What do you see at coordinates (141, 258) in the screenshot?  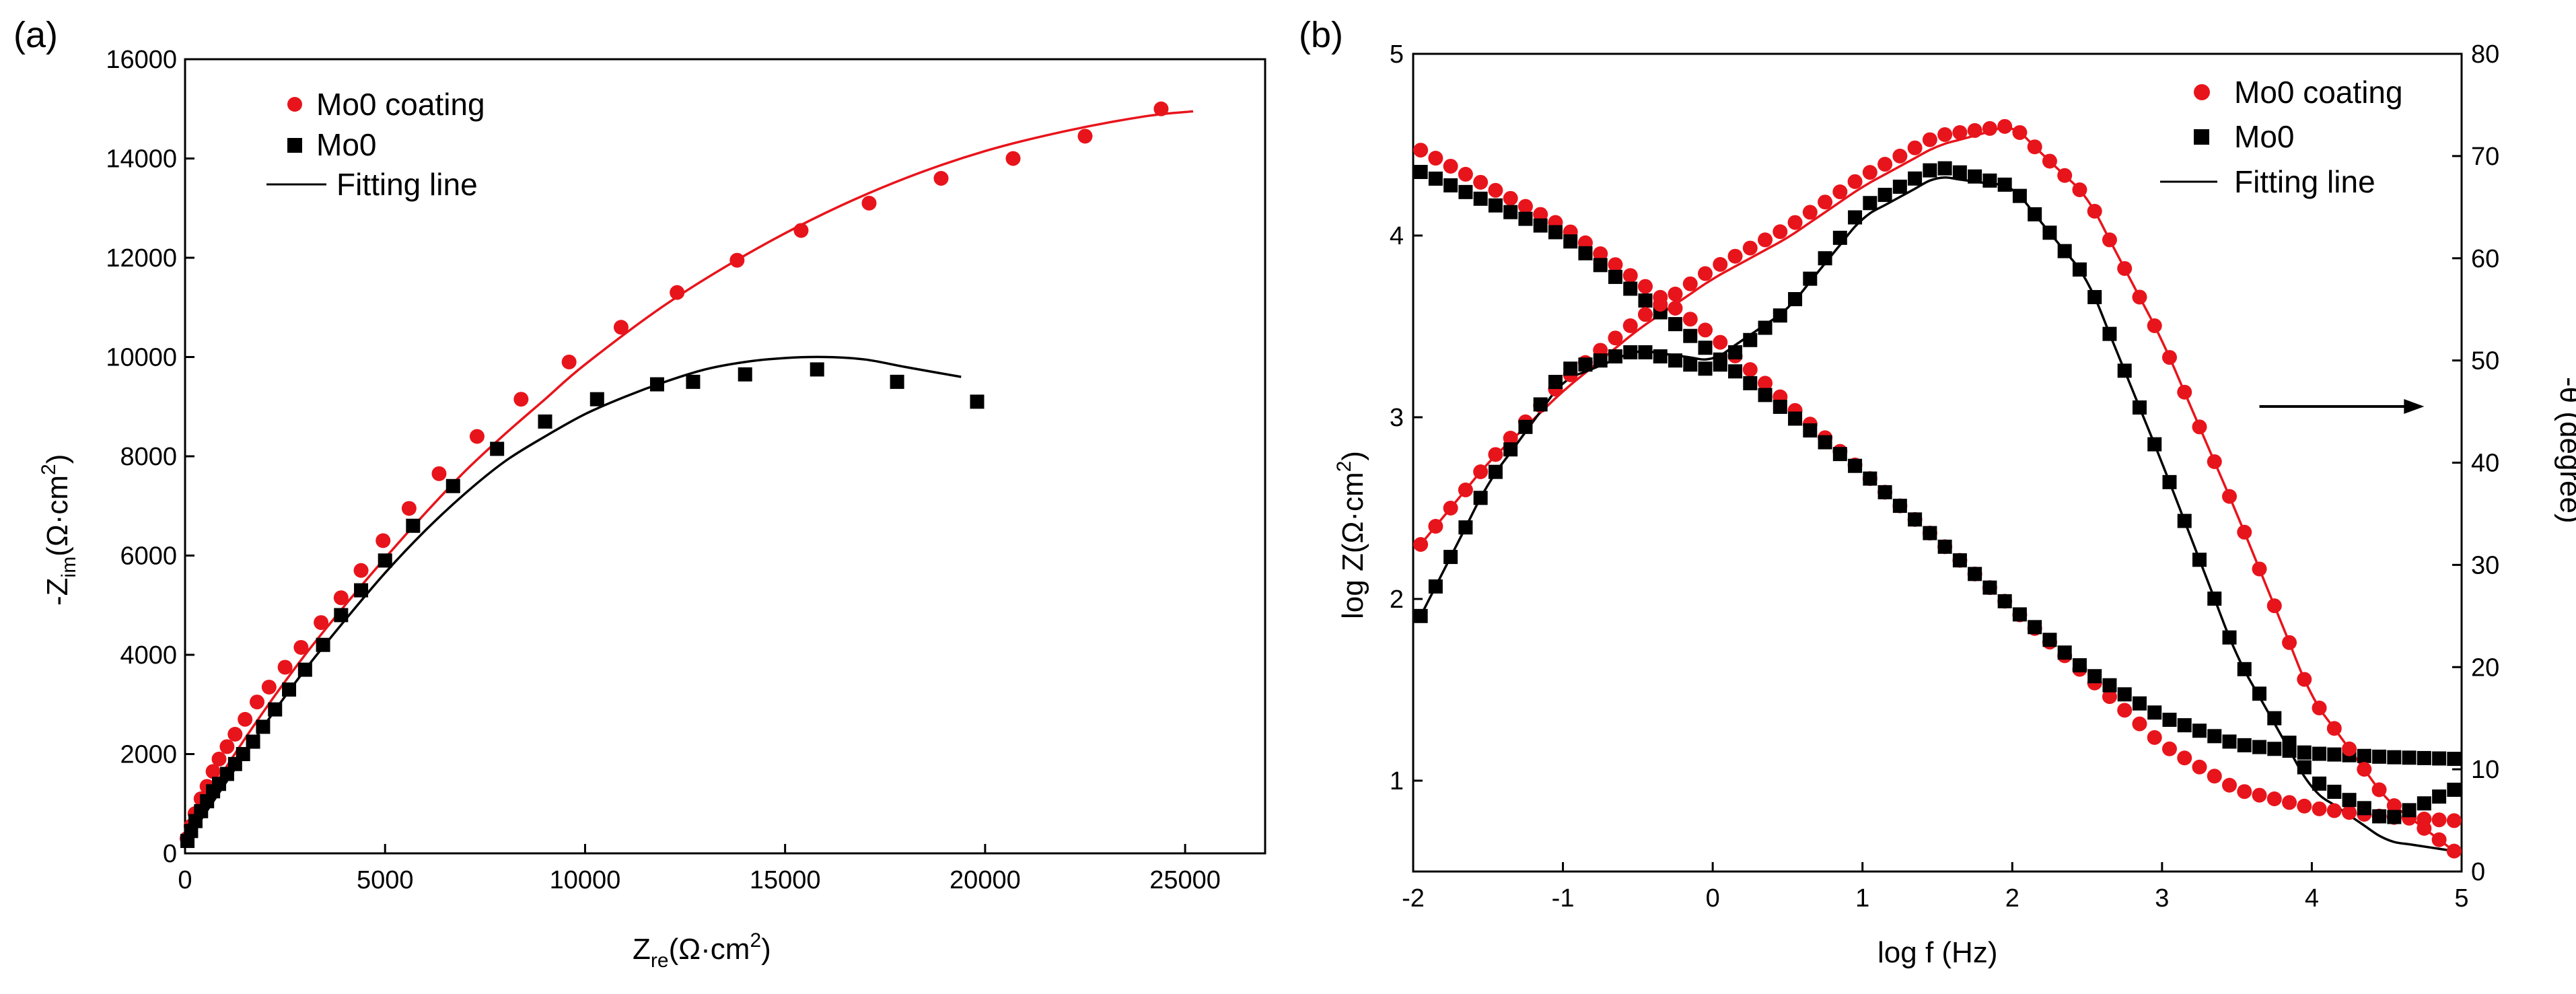 I see `panel-a-y-tick-label: 12000` at bounding box center [141, 258].